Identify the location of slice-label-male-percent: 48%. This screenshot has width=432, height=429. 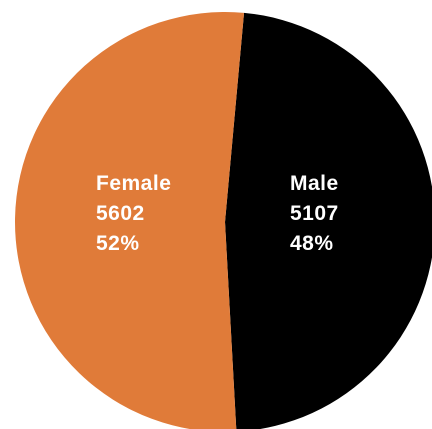
(312, 243).